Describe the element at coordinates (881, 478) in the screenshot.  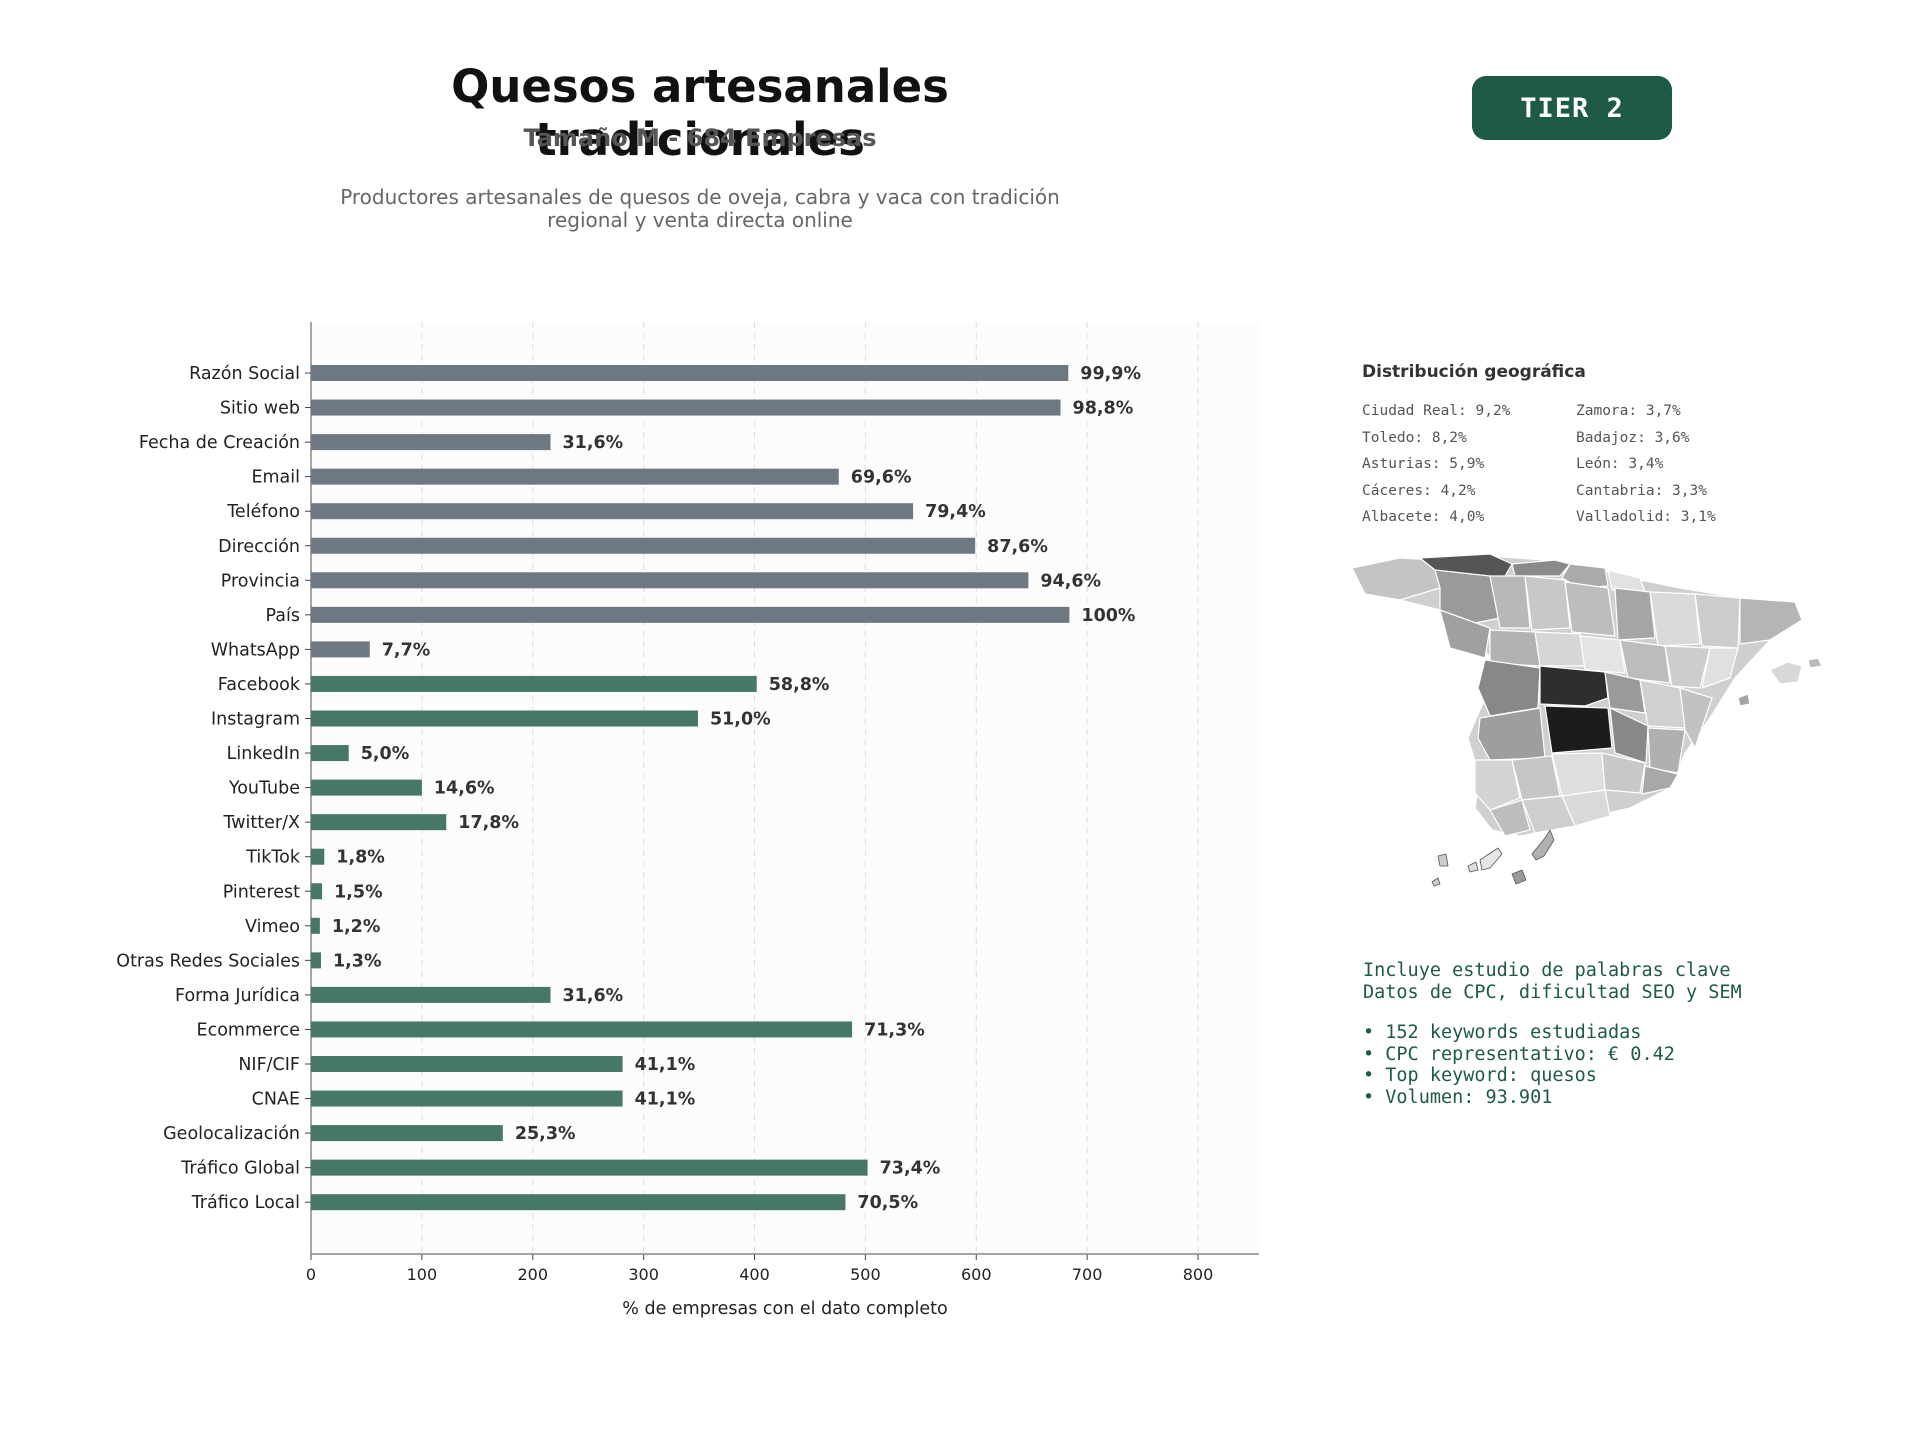
I see `data-label: 69,6%` at that location.